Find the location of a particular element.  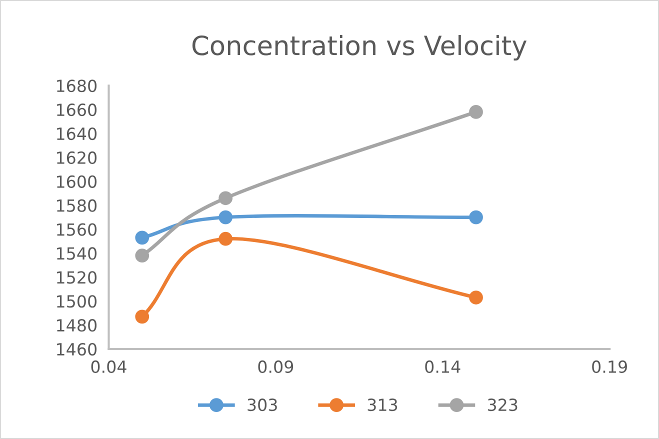

chart-title: Concentration vs Velocity is located at coordinates (359, 48).